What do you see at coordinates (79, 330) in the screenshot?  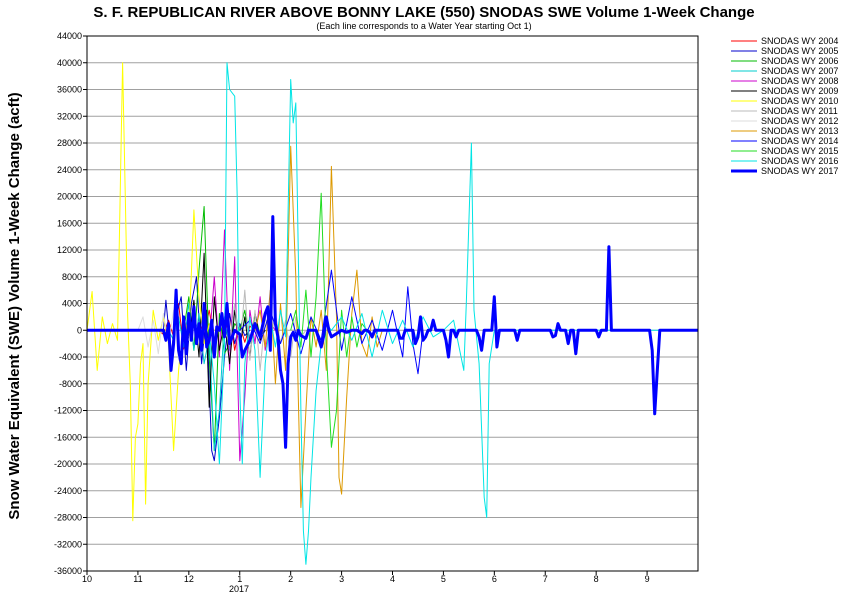 I see `y-tick-label: 0` at bounding box center [79, 330].